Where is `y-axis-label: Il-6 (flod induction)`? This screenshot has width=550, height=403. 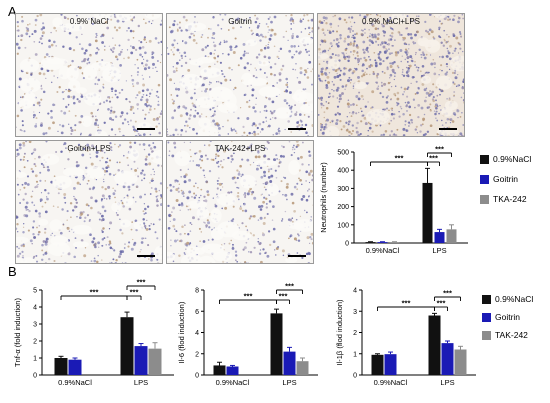 y-axis-label: Il-6 (flod induction) is located at coordinates (181, 332).